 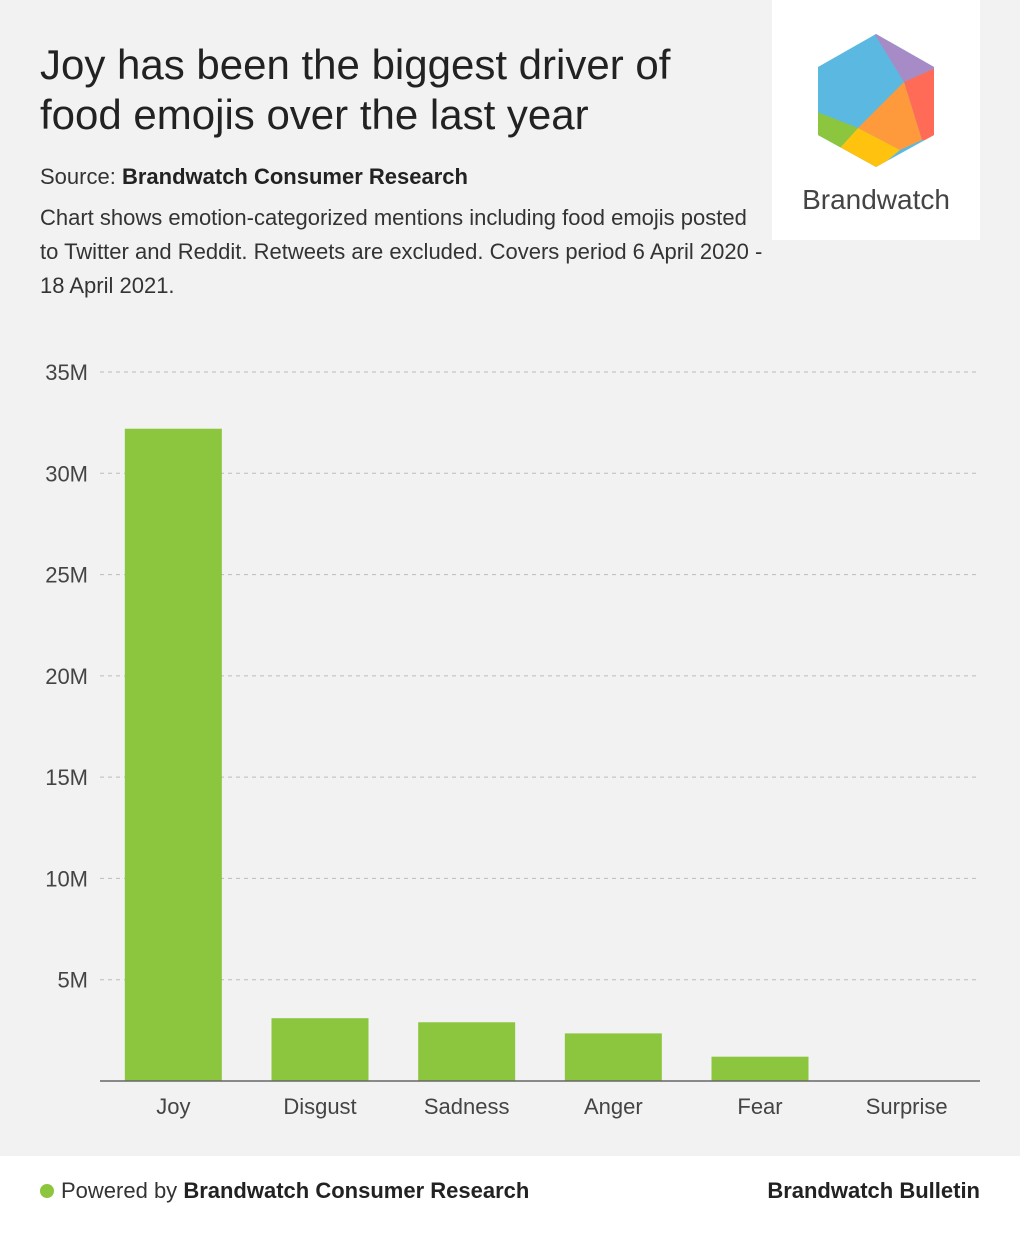 What do you see at coordinates (72, 980) in the screenshot?
I see `y-tick-label: 5M` at bounding box center [72, 980].